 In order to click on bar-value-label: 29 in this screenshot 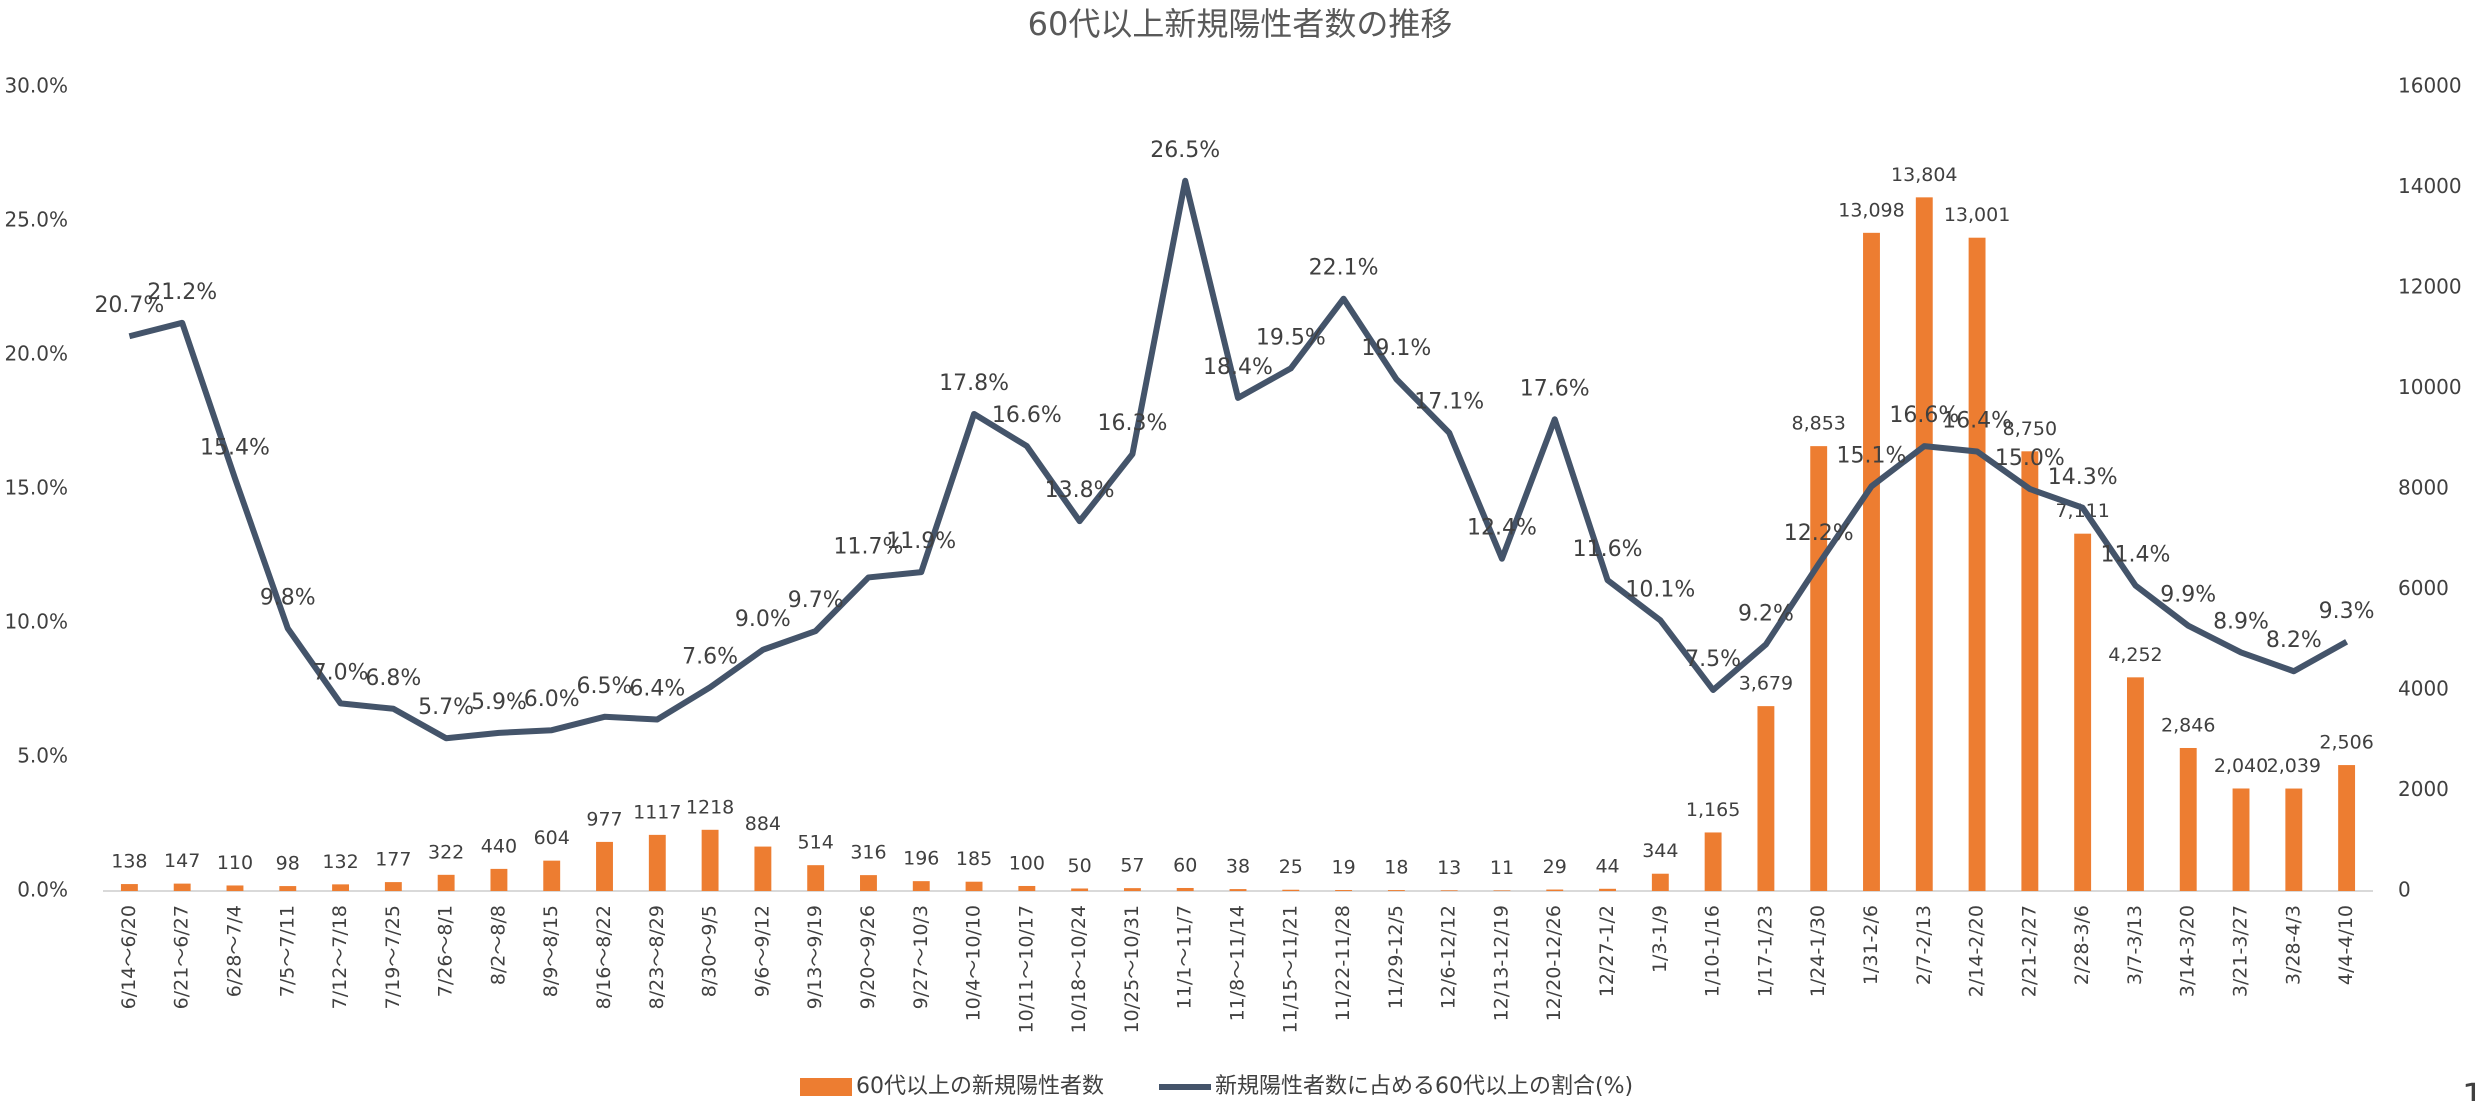, I will do `click(1555, 867)`.